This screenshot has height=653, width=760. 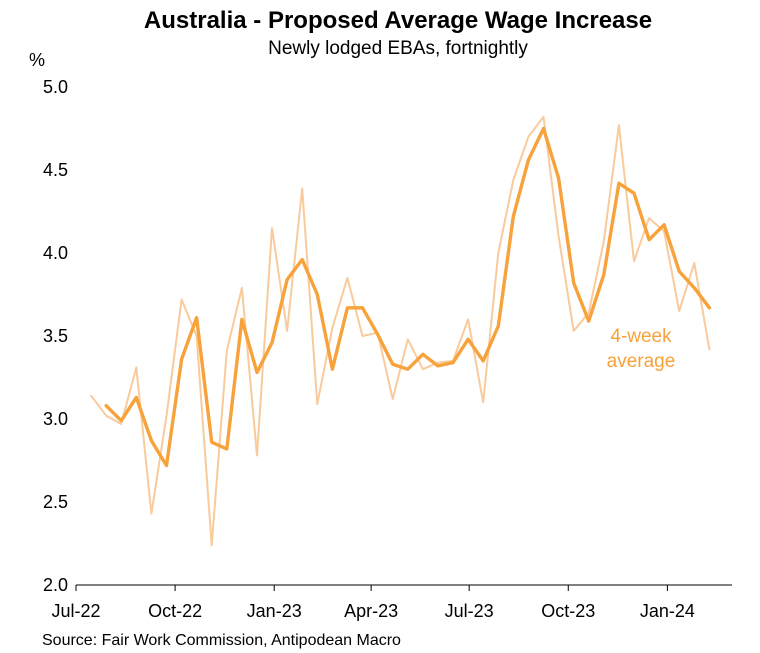 What do you see at coordinates (55, 170) in the screenshot?
I see `y-tick-label: 4.5` at bounding box center [55, 170].